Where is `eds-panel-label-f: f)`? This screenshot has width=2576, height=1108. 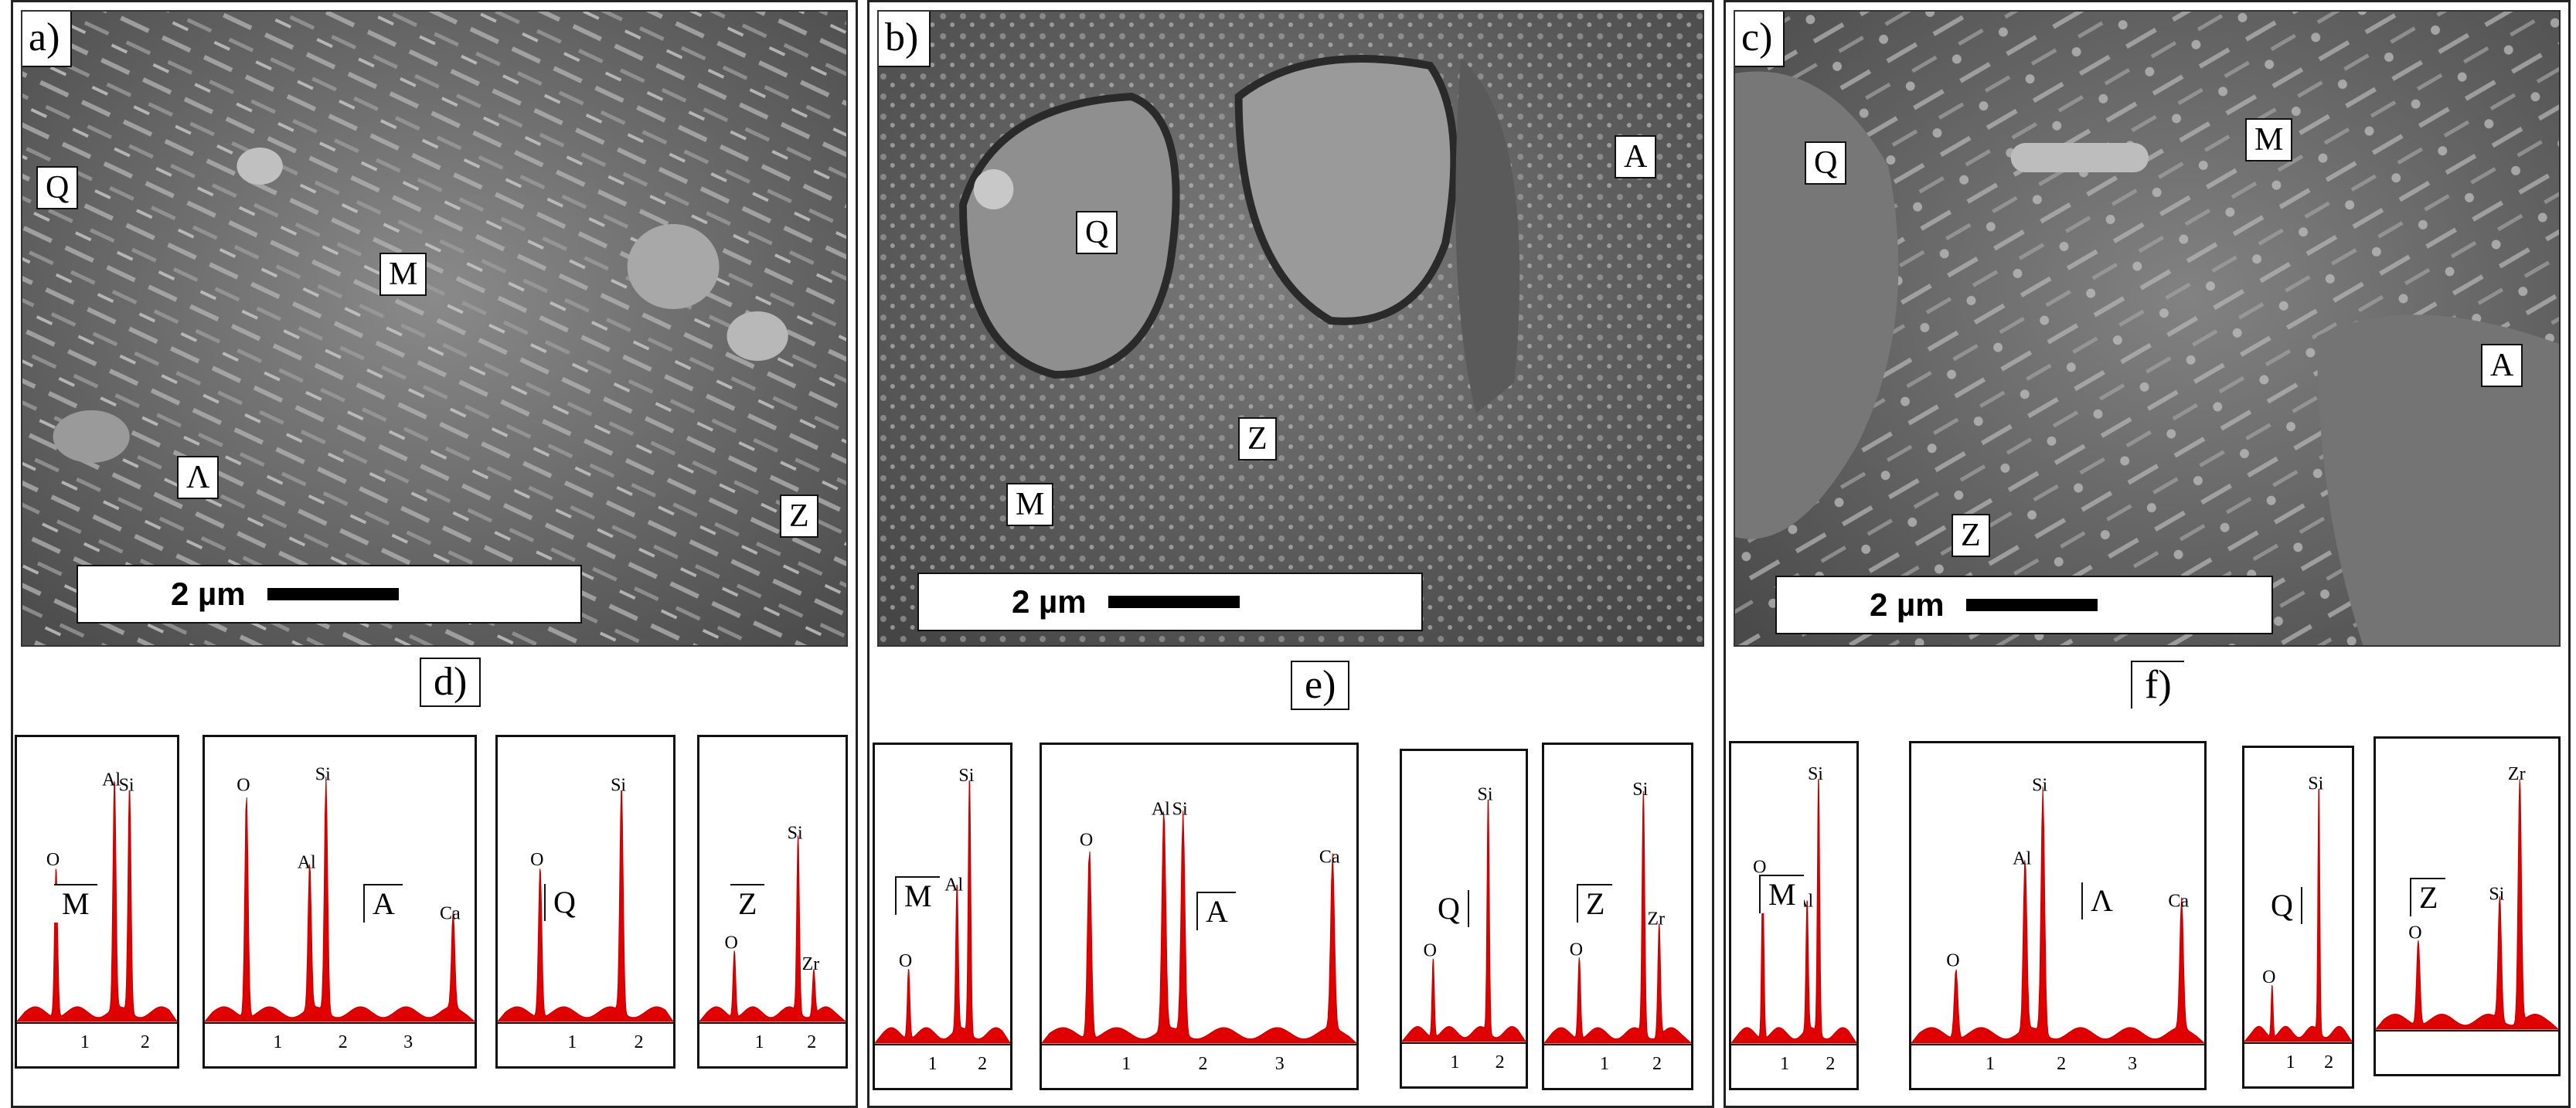
eds-panel-label-f: f) is located at coordinates (2157, 685).